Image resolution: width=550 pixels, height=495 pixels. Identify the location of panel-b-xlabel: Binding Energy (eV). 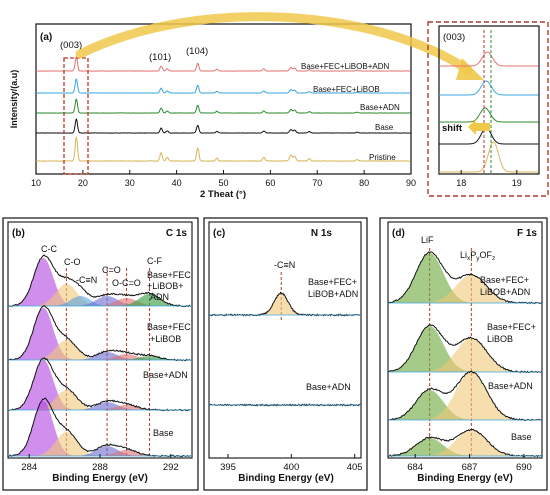
(100, 478).